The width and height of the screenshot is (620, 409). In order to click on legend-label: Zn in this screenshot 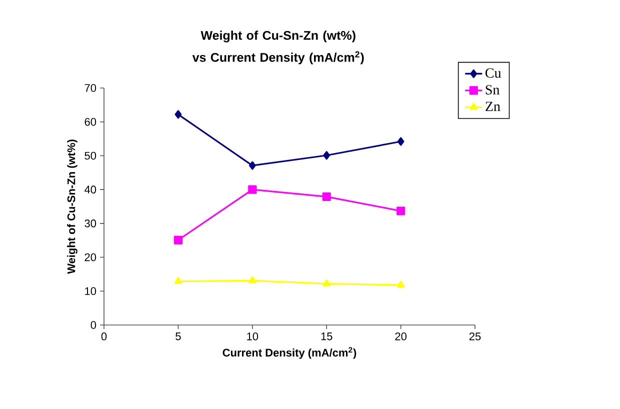, I will do `click(493, 106)`.